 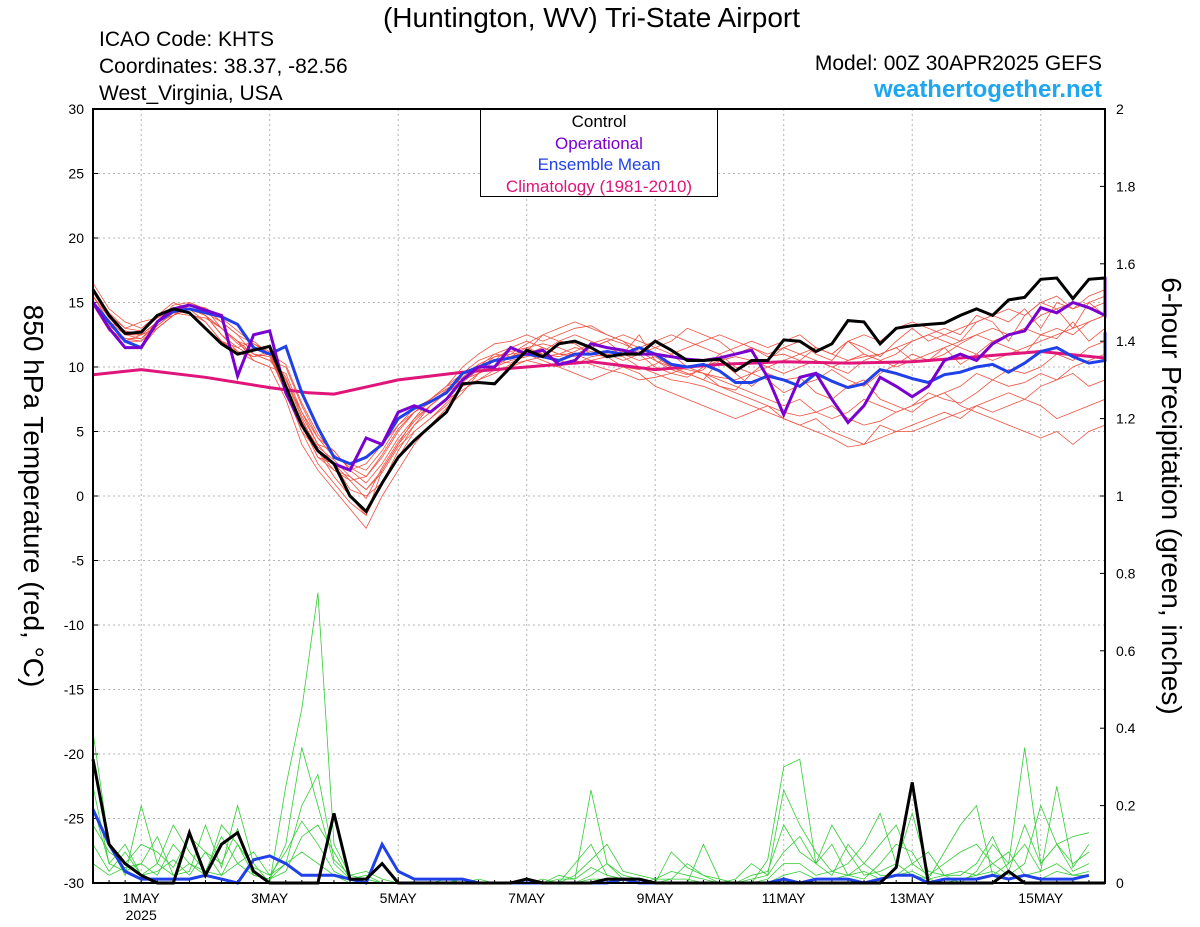 What do you see at coordinates (74, 690) in the screenshot?
I see `y-left-tick-label: -15` at bounding box center [74, 690].